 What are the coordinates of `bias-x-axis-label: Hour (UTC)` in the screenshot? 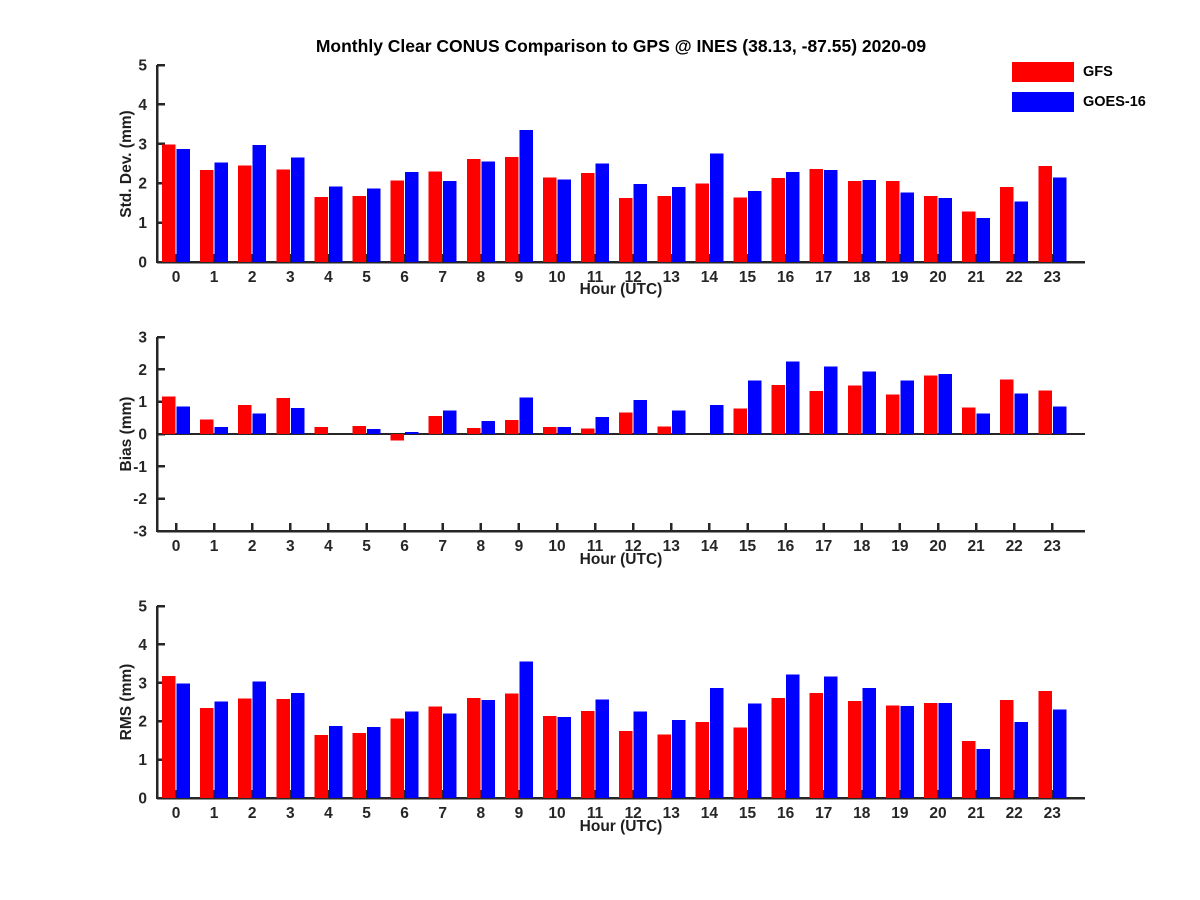 It's located at (621, 559).